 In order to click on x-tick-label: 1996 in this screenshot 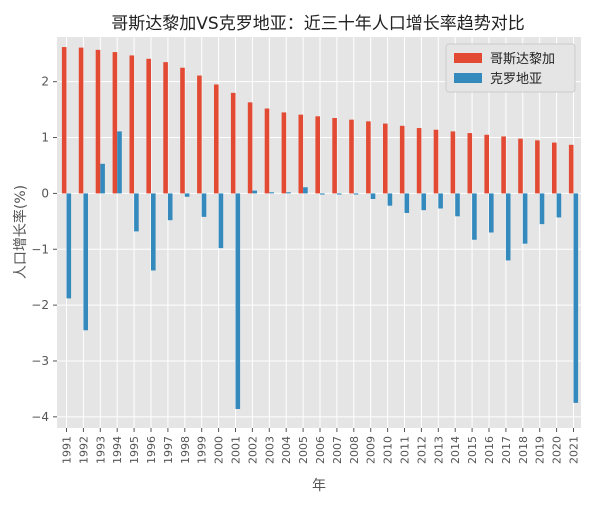, I will do `click(151, 450)`.